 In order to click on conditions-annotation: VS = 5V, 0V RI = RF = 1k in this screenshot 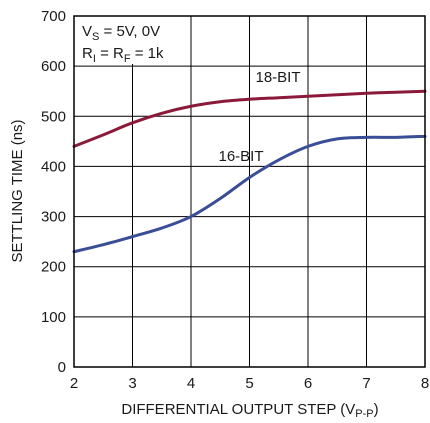, I will do `click(130, 40)`.